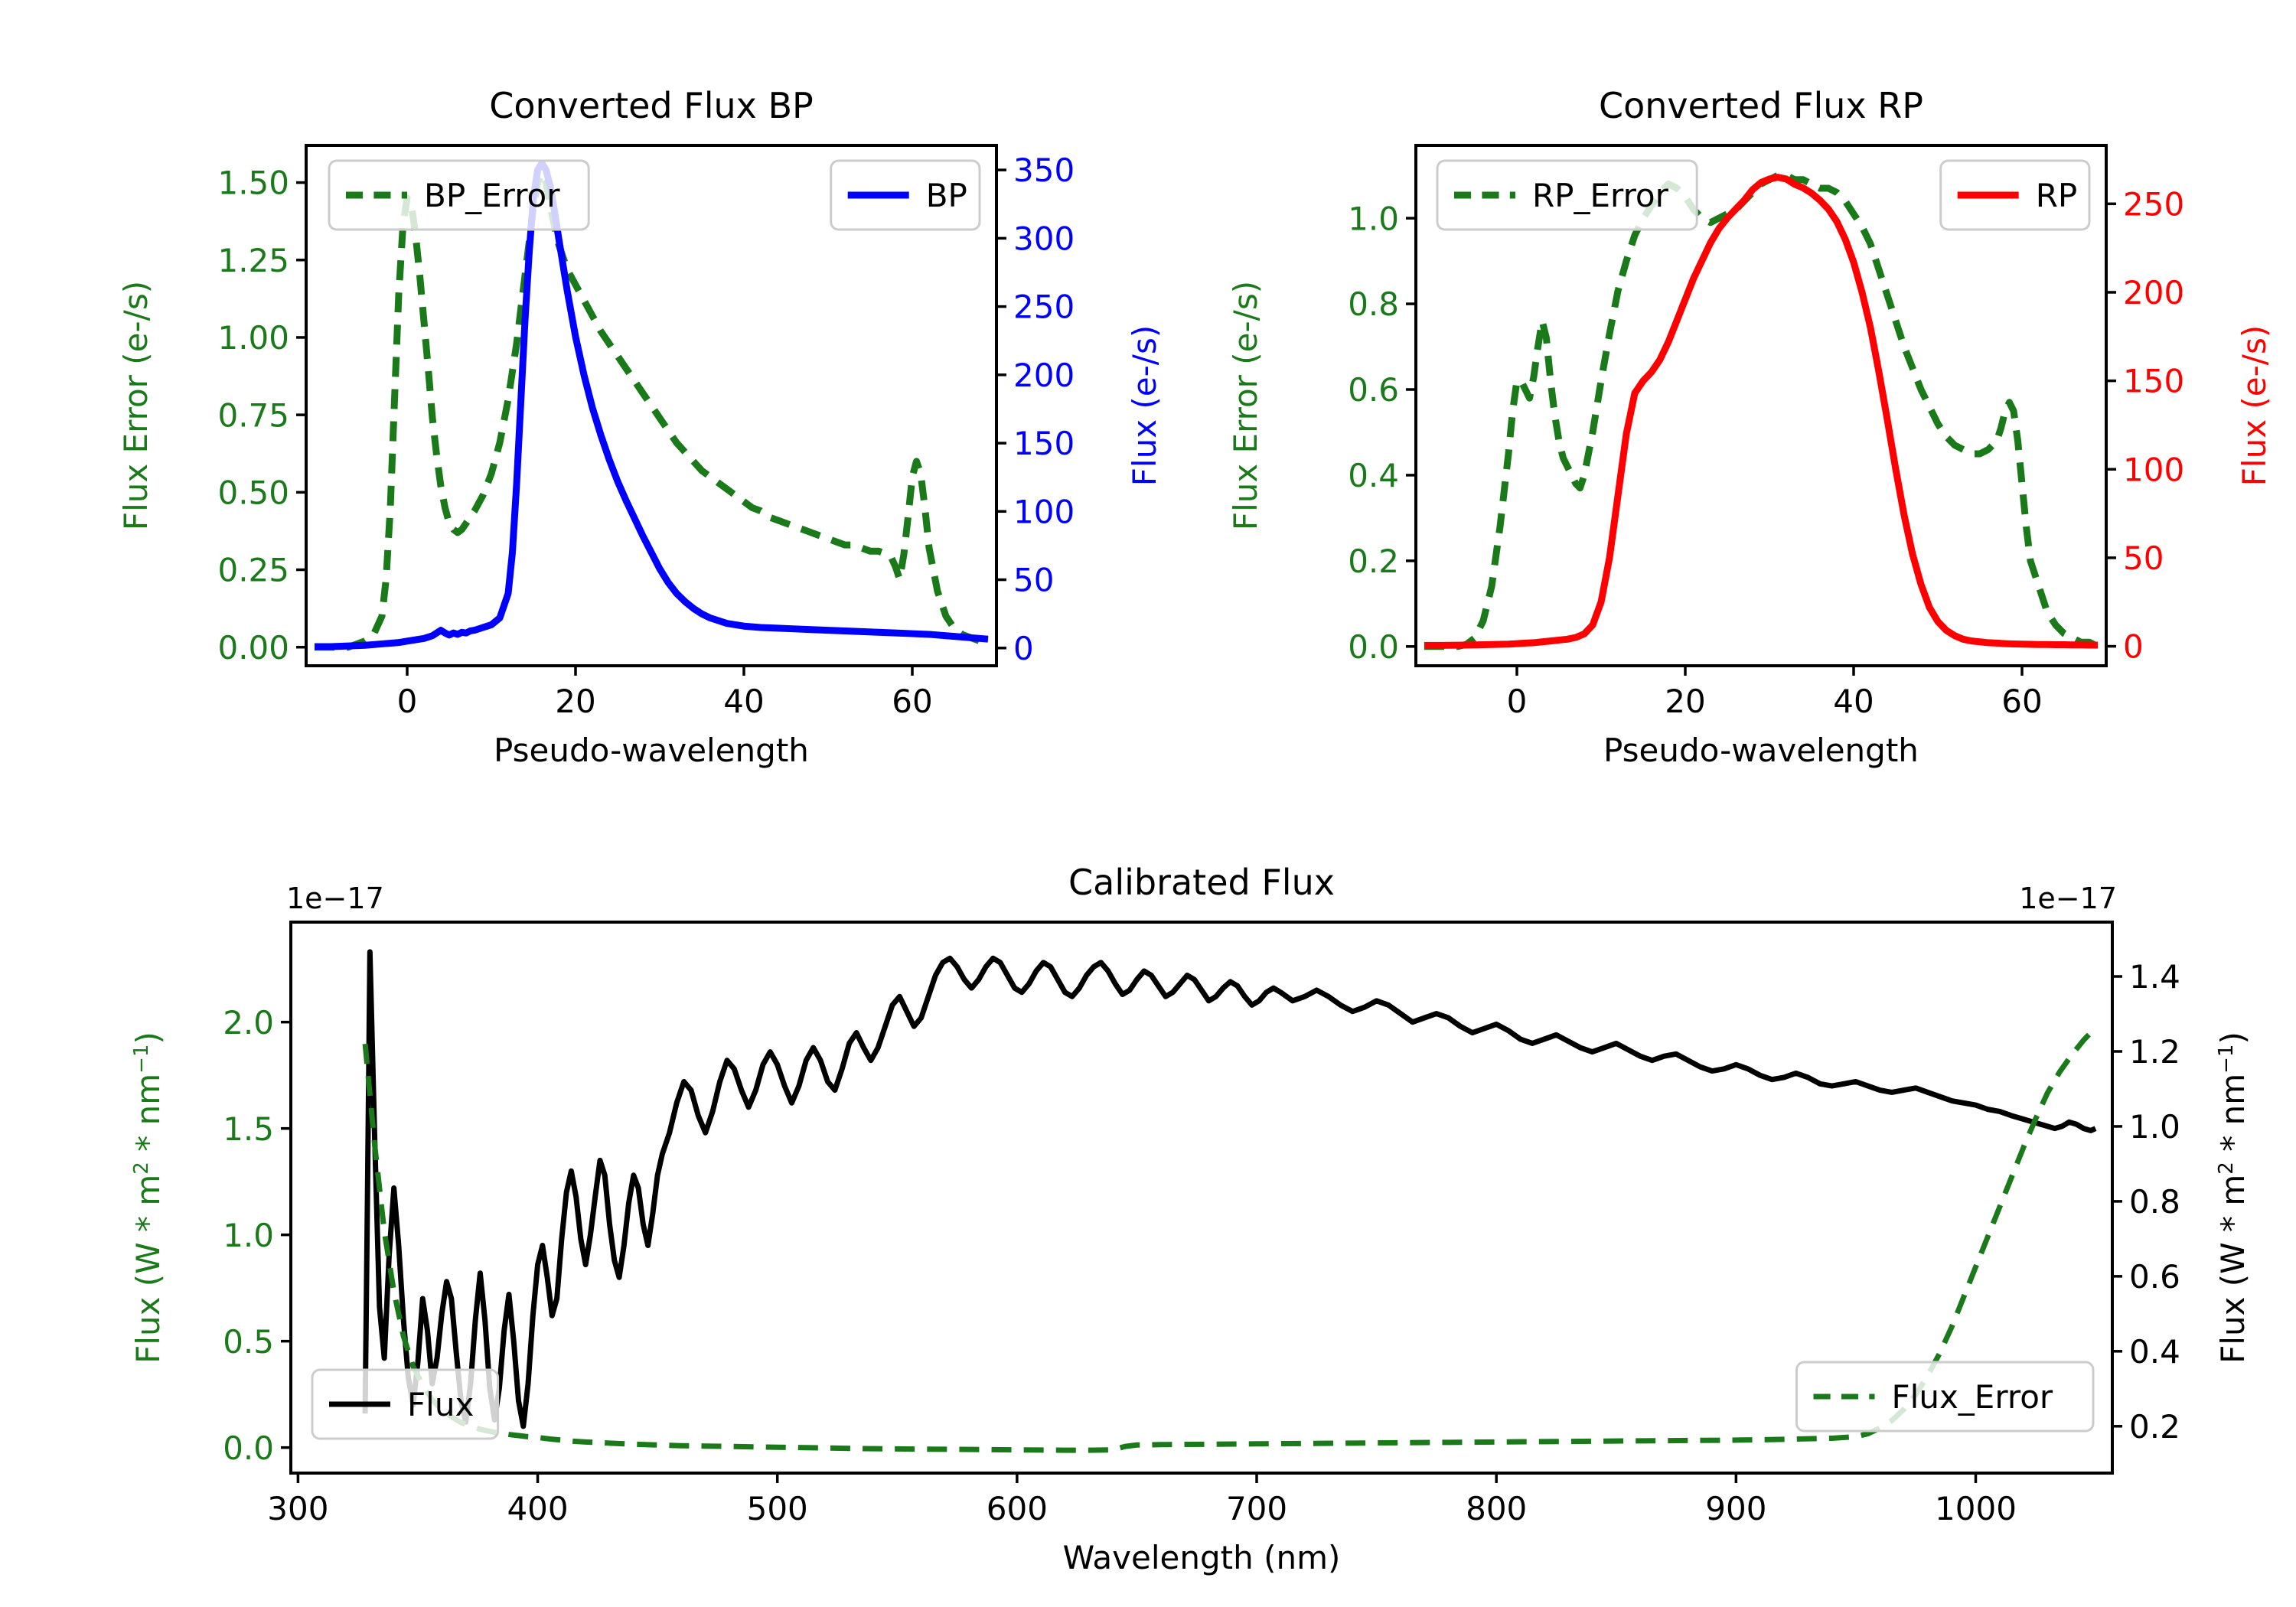 This screenshot has height=1607, width=2296. Describe the element at coordinates (651, 105) in the screenshot. I see `panel-title: Converted Flux BP` at that location.